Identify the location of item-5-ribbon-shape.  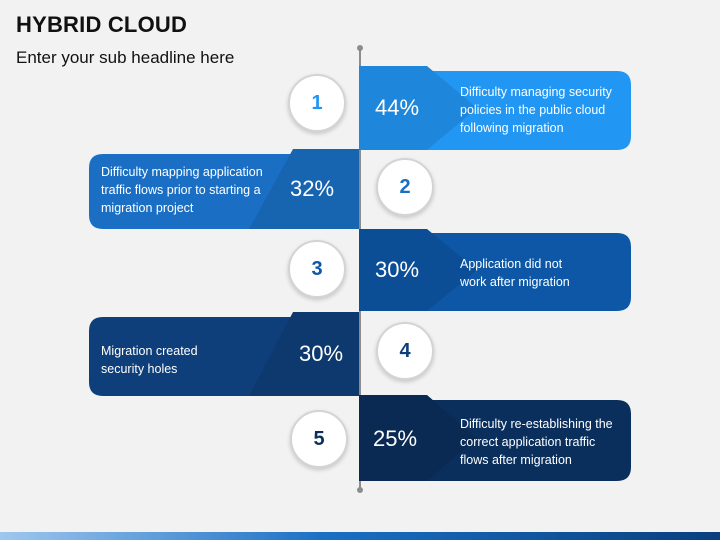
(495, 438).